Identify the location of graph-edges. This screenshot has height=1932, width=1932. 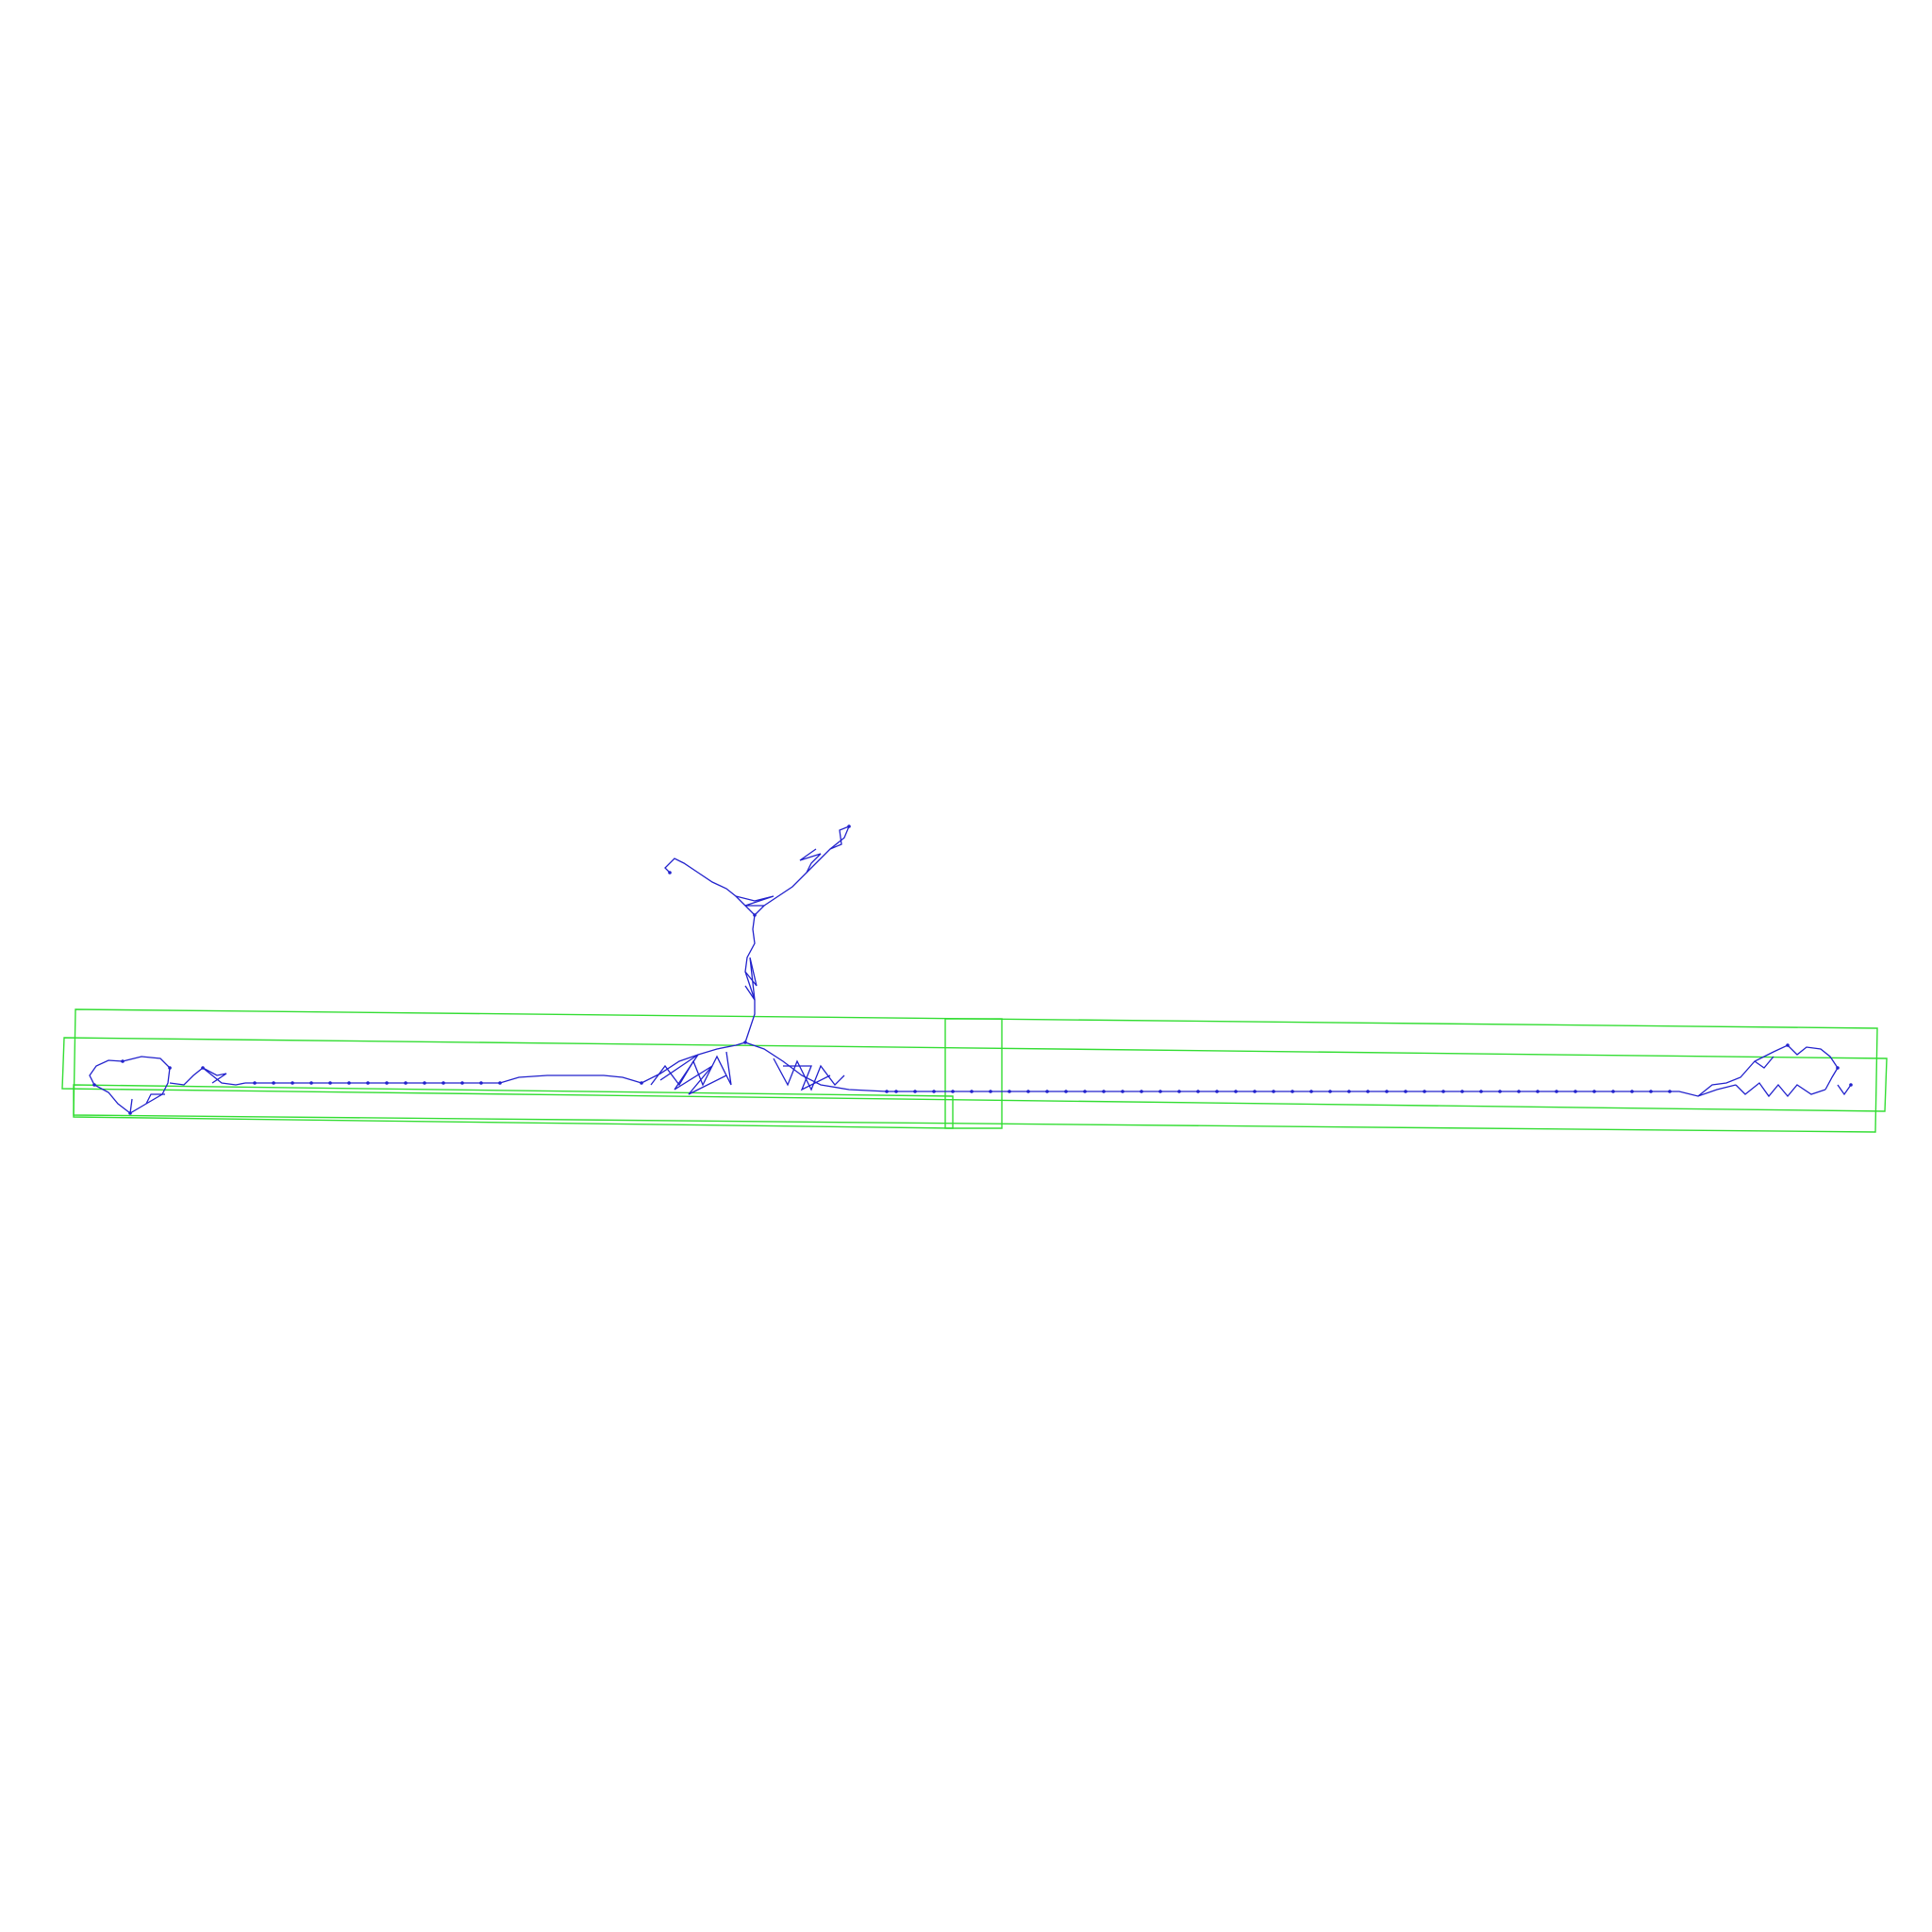
(971, 969).